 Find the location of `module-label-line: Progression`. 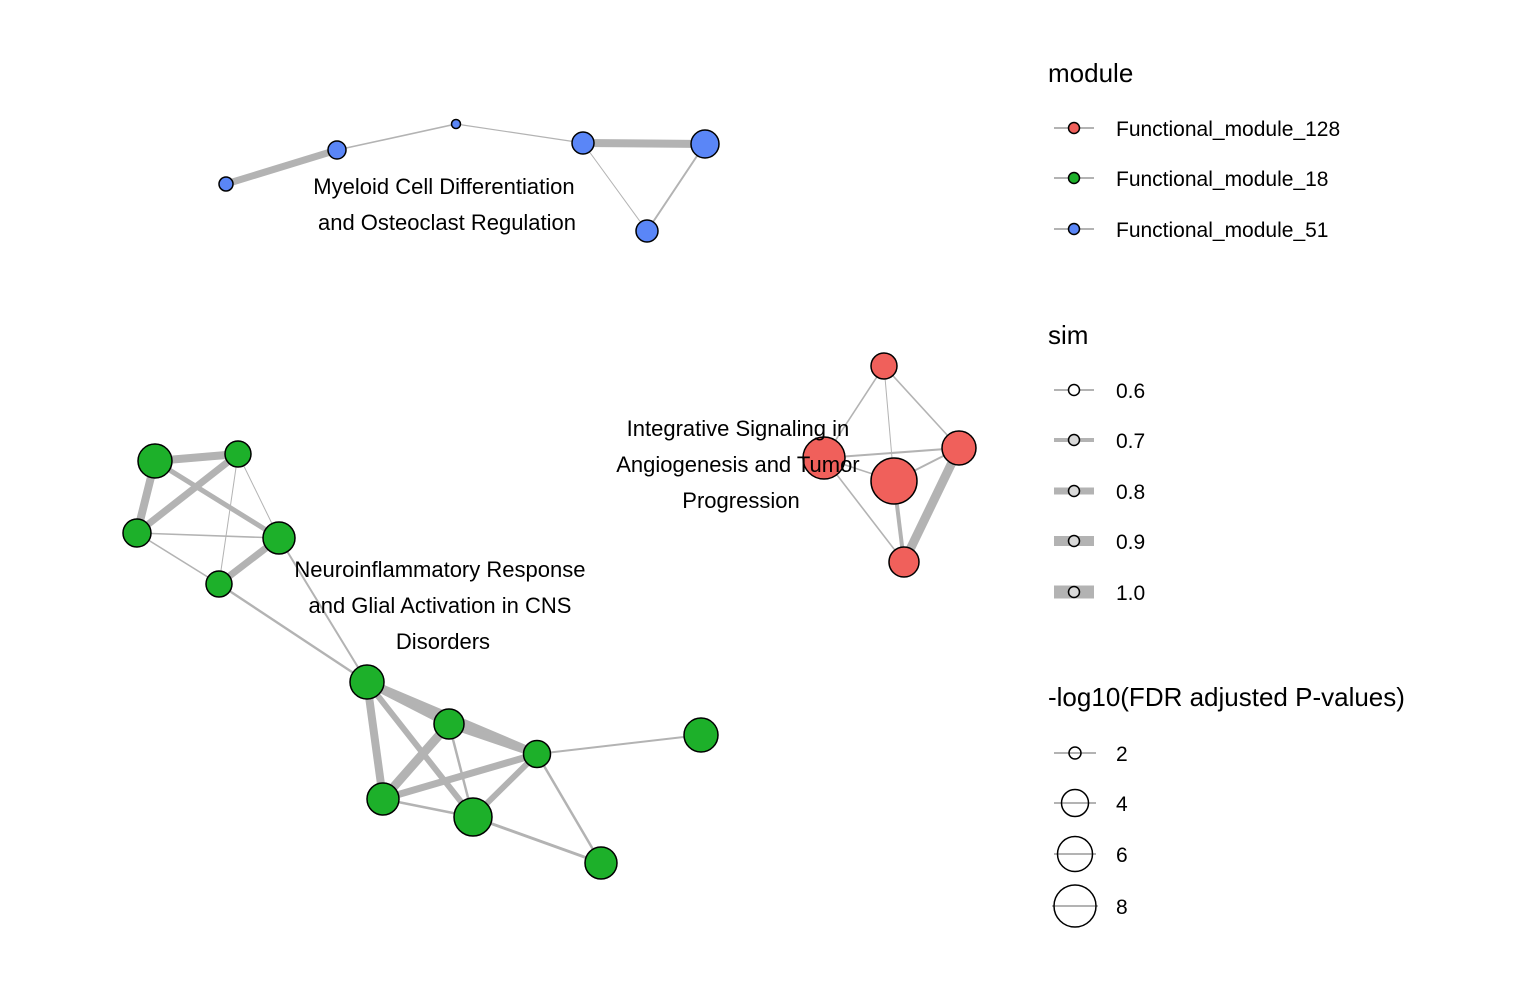

module-label-line: Progression is located at coordinates (740, 500).